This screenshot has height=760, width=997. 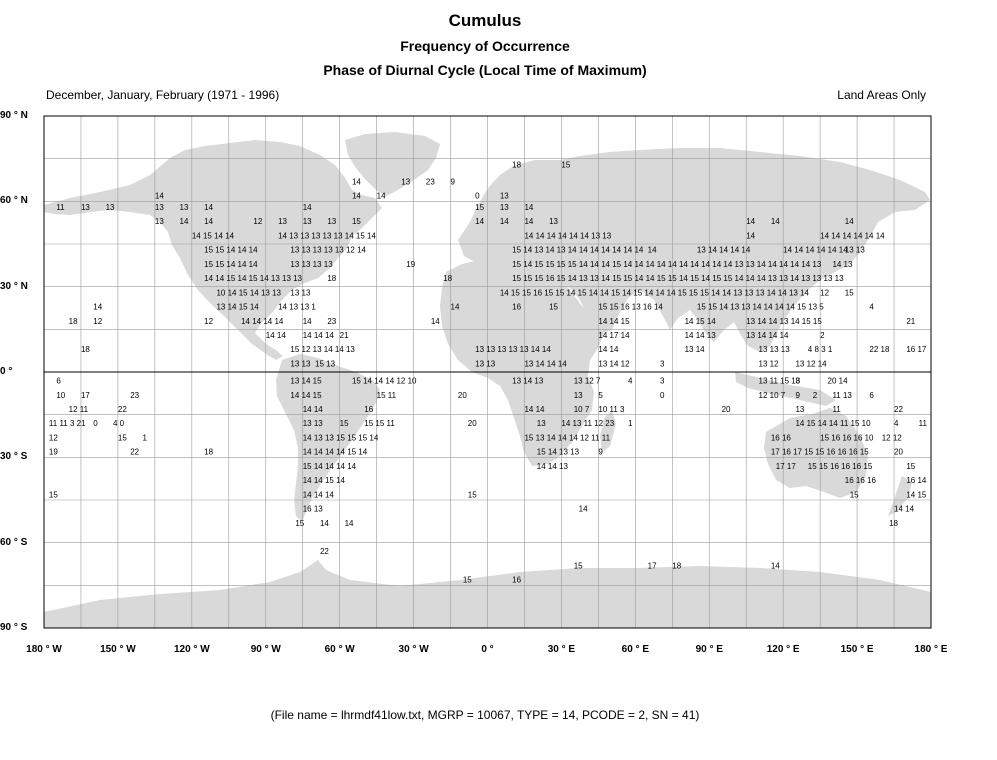 What do you see at coordinates (892, 437) in the screenshot?
I see `phase-value-label: 12 12` at bounding box center [892, 437].